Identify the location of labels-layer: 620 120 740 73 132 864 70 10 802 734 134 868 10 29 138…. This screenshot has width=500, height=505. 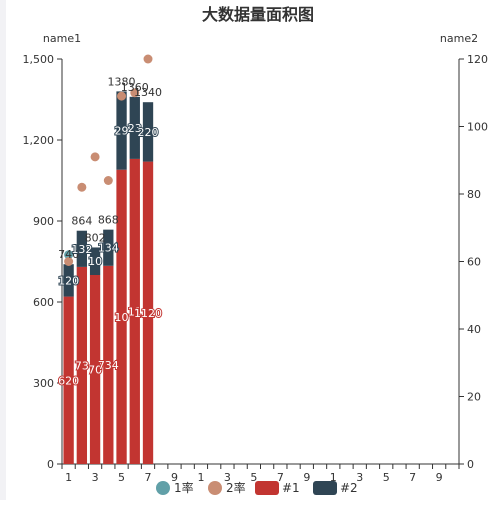
(110, 231).